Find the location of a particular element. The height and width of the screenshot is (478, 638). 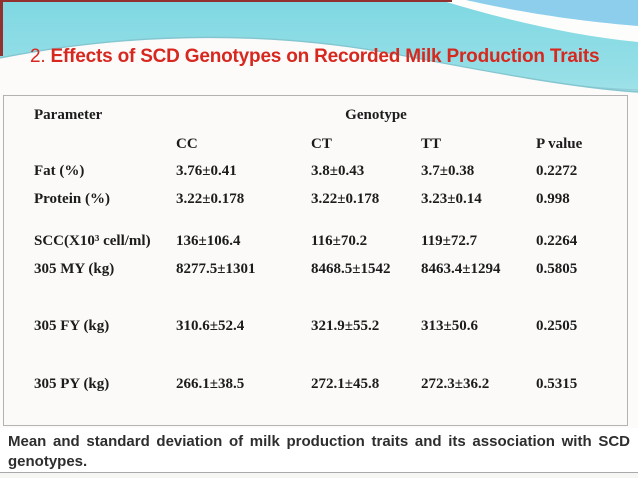

table-column-header-row: CC CT TT P value is located at coordinates (330, 144).